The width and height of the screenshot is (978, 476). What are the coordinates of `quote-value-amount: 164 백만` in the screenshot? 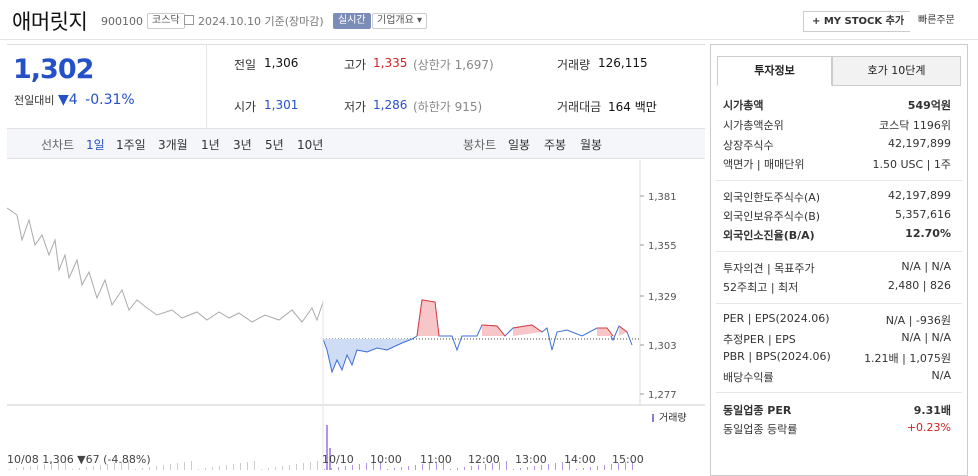 It's located at (632, 107).